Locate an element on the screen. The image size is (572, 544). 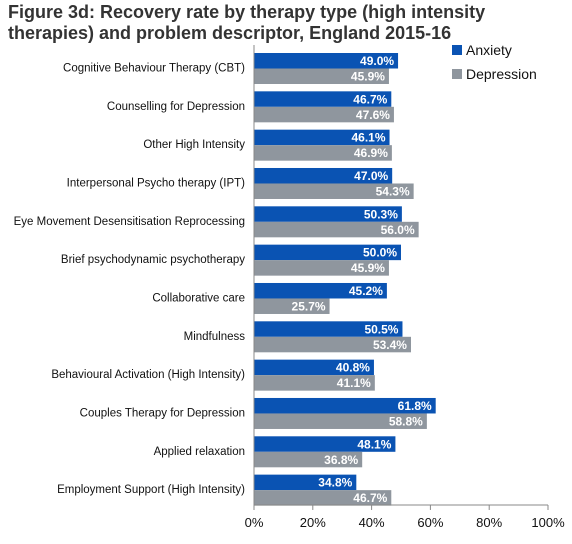
legend-label-depression: Depression is located at coordinates (501, 74).